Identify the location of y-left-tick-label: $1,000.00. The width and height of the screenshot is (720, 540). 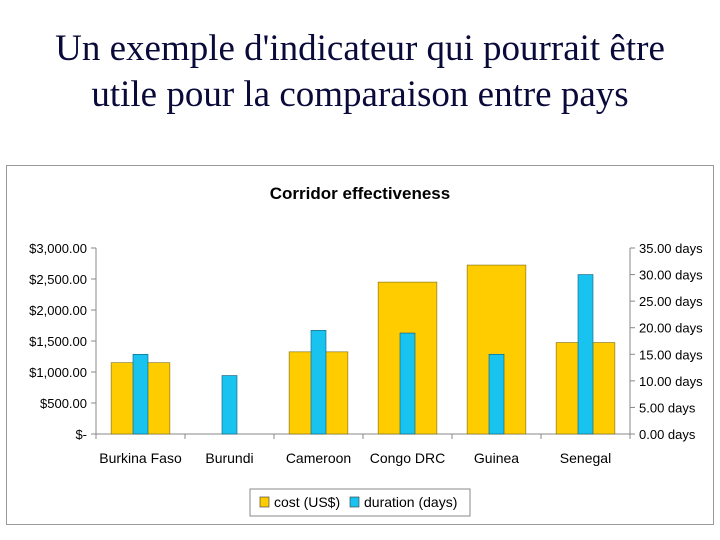
(58, 372).